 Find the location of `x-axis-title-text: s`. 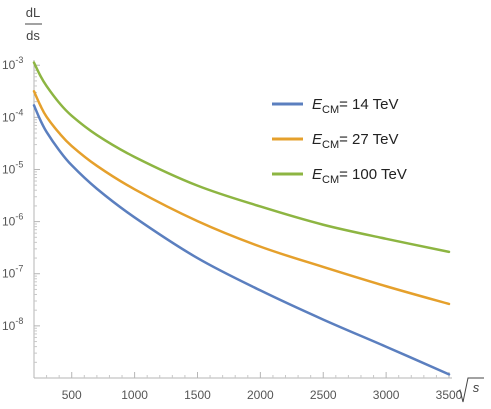

x-axis-title-text: s is located at coordinates (476, 387).